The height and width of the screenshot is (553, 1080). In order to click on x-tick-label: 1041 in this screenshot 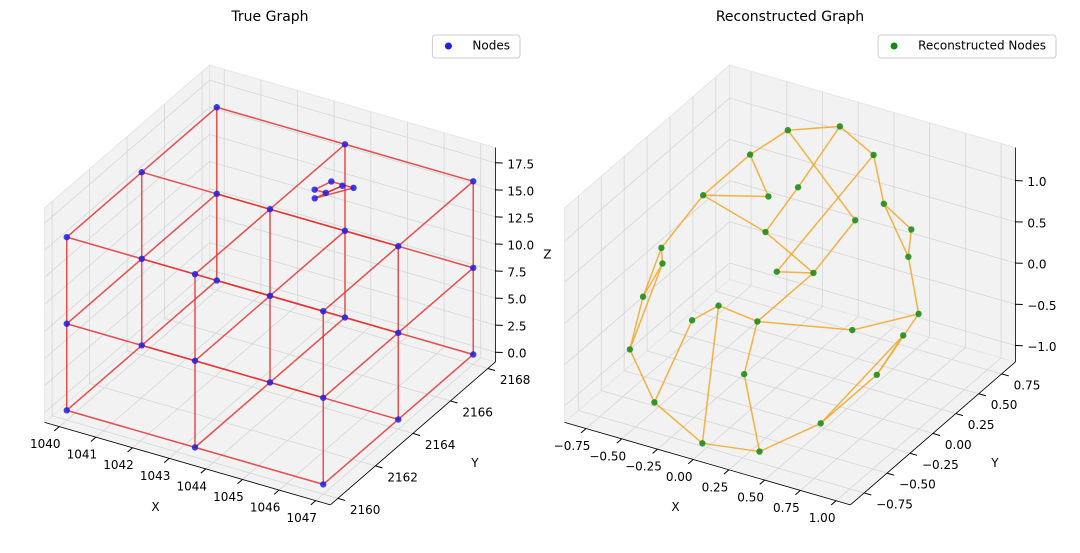, I will do `click(82, 455)`.